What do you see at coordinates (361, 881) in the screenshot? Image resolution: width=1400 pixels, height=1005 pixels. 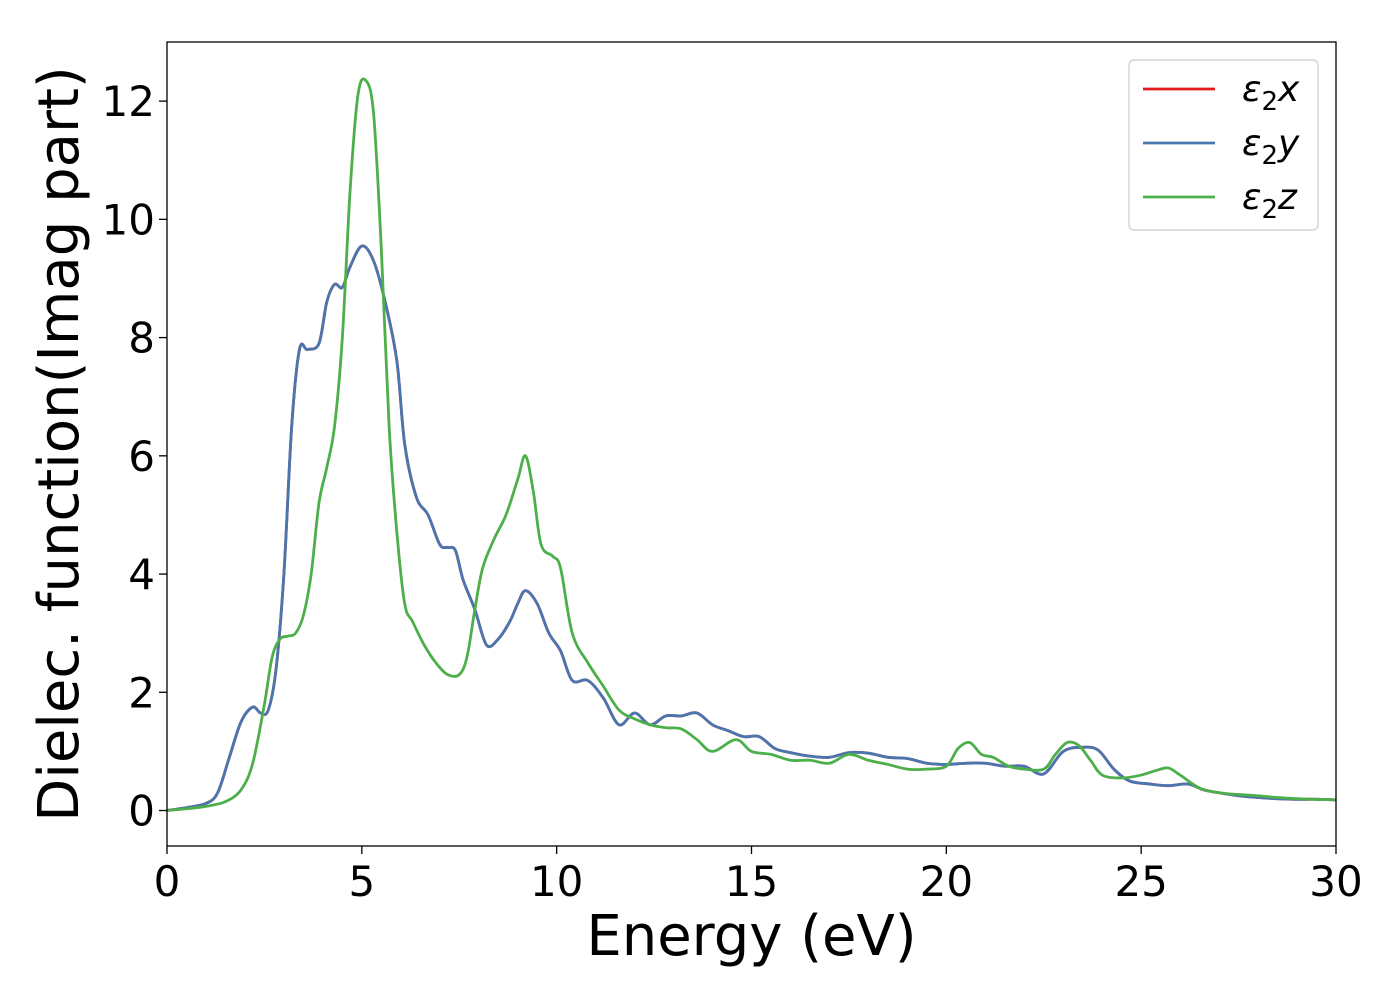 I see `x-tick-label: 5` at bounding box center [361, 881].